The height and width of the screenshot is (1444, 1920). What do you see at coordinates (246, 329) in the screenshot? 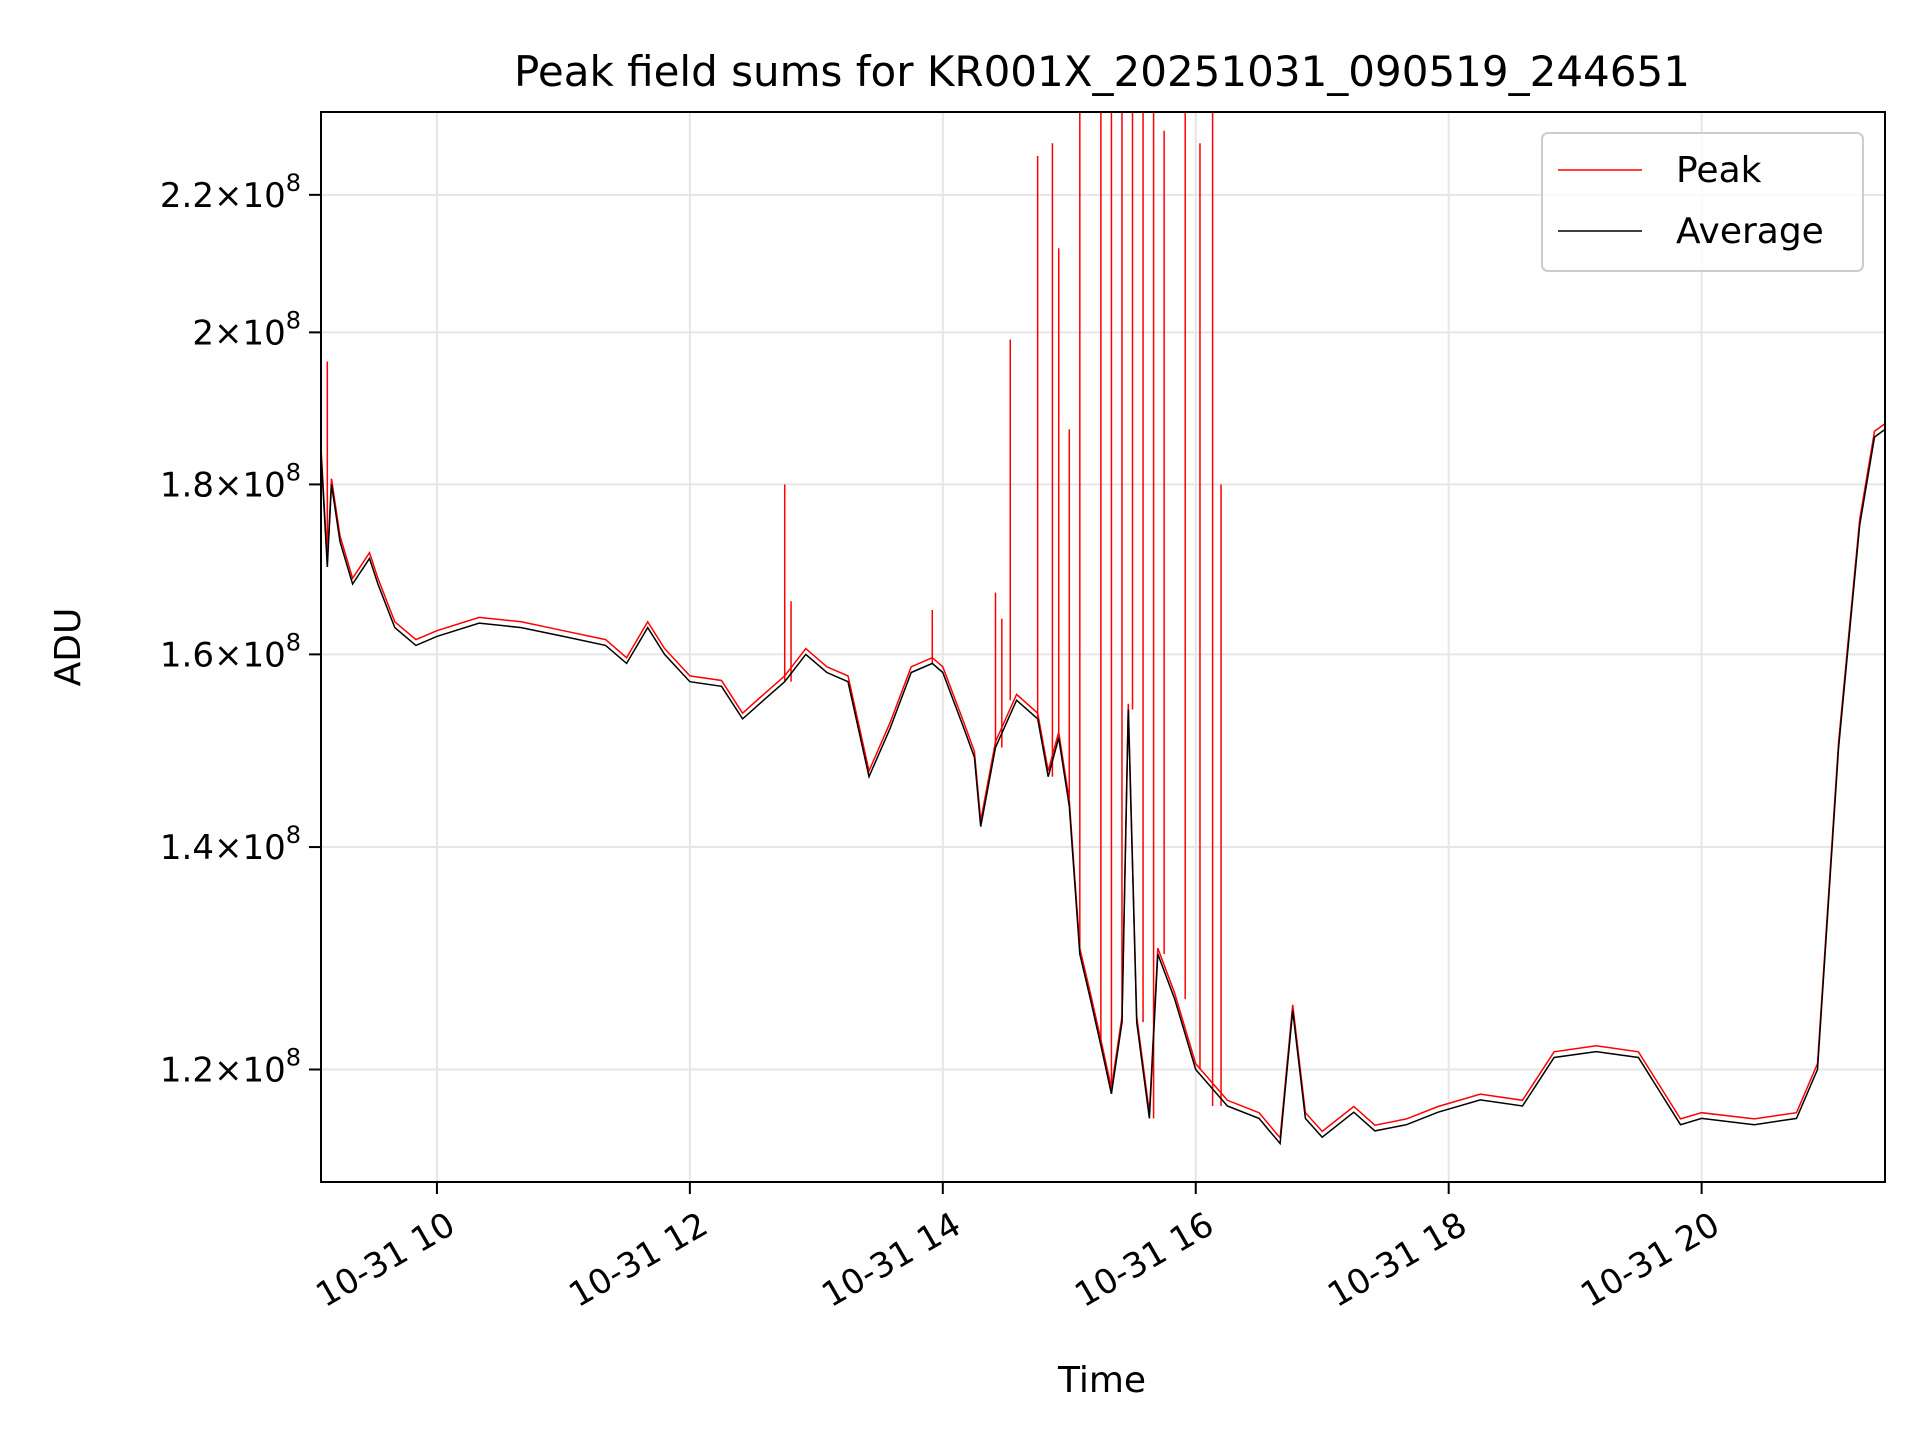
I see `y-tick-label: 2×108` at bounding box center [246, 329].